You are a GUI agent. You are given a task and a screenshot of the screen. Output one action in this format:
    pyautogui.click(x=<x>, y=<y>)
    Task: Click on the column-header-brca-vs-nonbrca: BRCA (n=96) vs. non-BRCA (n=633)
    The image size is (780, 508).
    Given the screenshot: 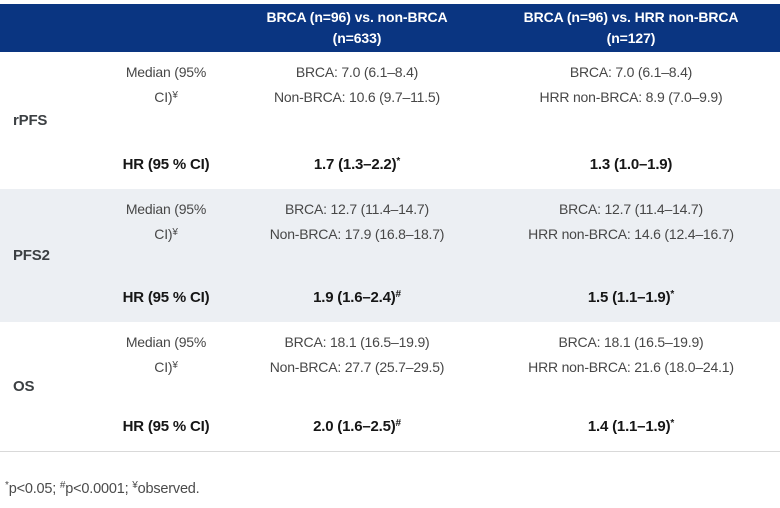 What is the action you would take?
    pyautogui.click(x=357, y=28)
    